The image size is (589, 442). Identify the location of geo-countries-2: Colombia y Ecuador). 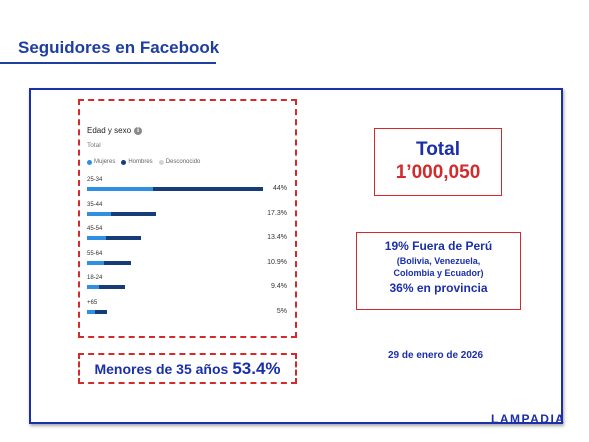
(438, 273).